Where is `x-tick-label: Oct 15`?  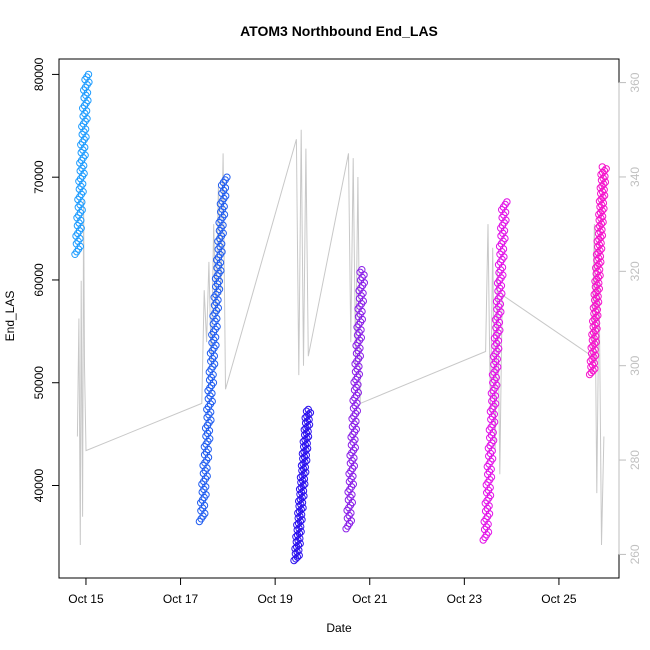
x-tick-label: Oct 15 is located at coordinates (86, 599).